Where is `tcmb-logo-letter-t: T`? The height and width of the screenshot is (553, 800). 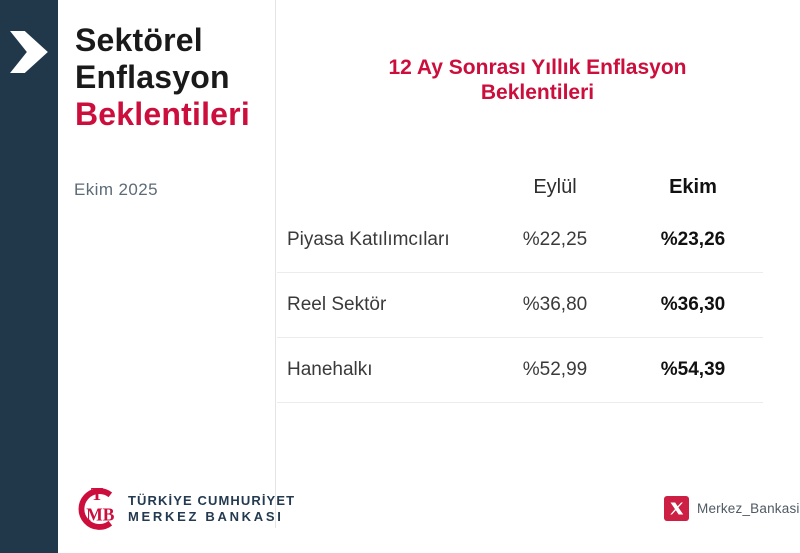
tcmb-logo-letter-t: T is located at coordinates (97, 494).